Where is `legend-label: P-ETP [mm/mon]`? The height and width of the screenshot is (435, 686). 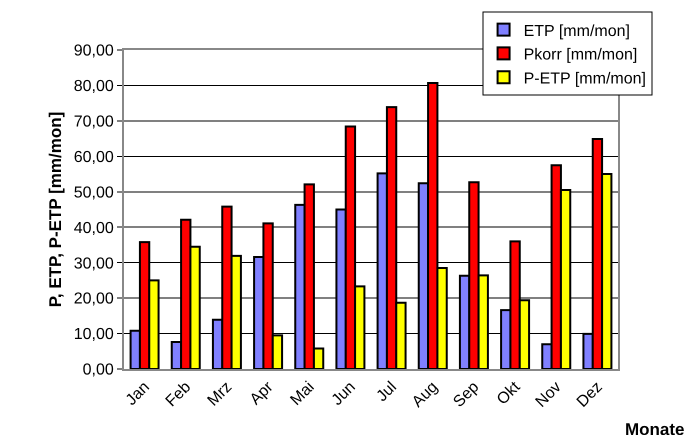 legend-label: P-ETP [mm/mon] is located at coordinates (585, 79).